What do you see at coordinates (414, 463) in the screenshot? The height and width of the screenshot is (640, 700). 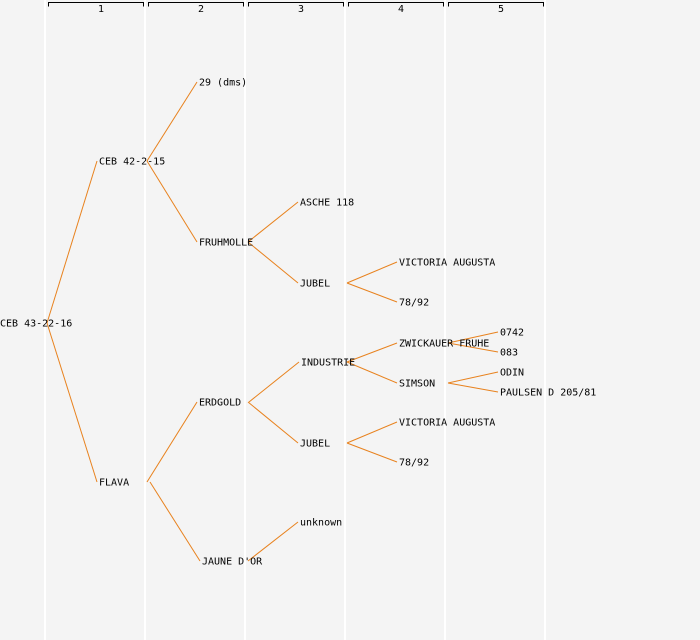 I see `pedigree-node-78-92-2: 78/92` at bounding box center [414, 463].